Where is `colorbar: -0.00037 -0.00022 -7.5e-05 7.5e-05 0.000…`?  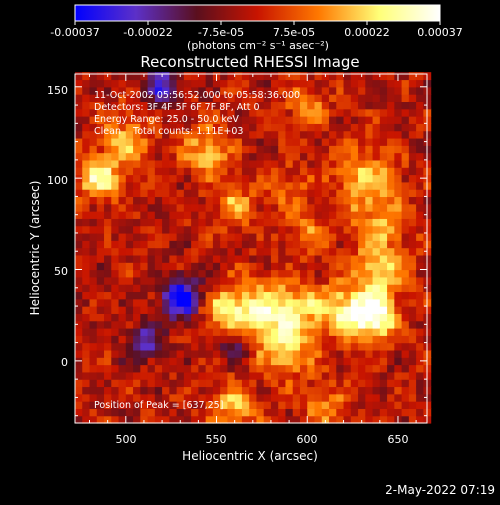
colorbar: -0.00037 -0.00022 -7.5e-05 7.5e-05 0.000… is located at coordinates (256, 28).